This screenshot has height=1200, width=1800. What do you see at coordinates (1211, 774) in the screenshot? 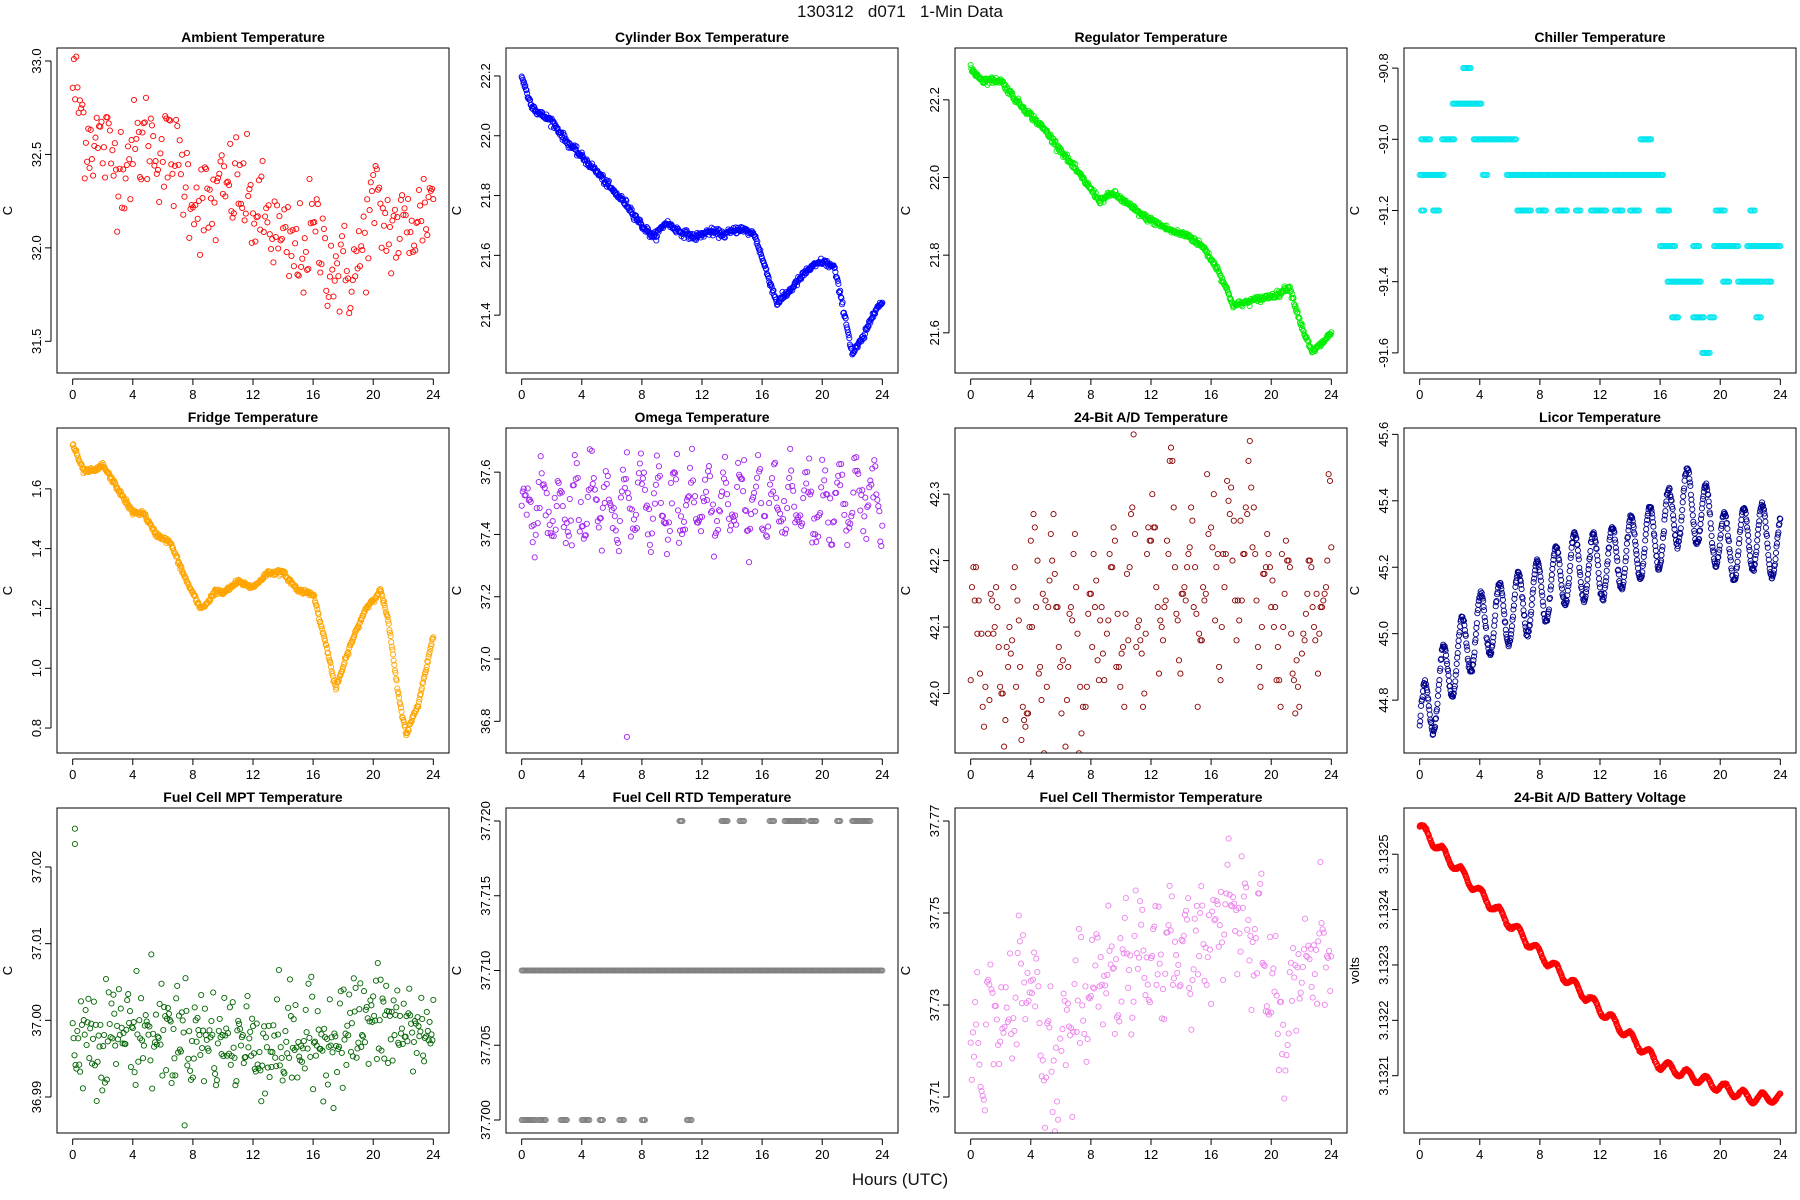
I see `x-tick-label: 16` at bounding box center [1211, 774].